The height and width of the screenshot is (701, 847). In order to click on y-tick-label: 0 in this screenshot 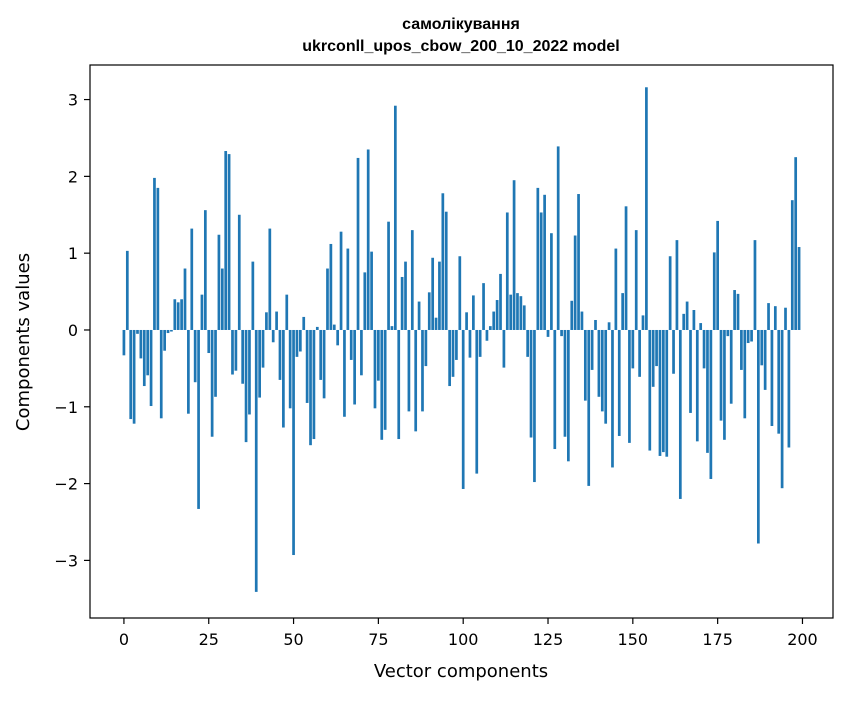, I will do `click(73, 330)`.